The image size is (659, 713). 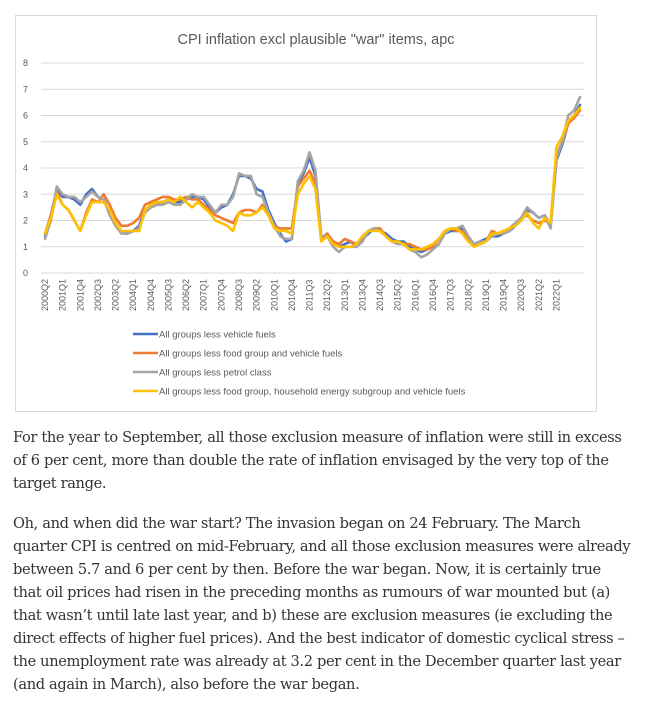 I want to click on x-tick-label: 2015Q2, so click(x=398, y=295).